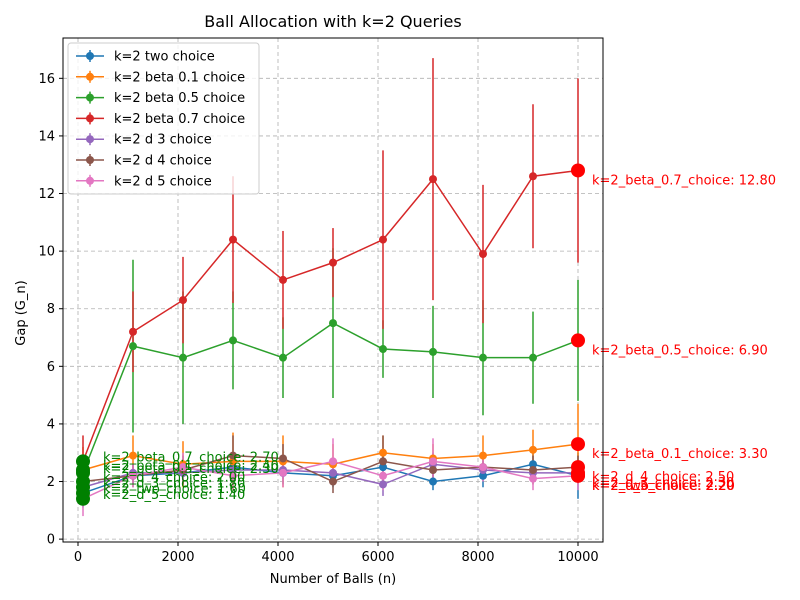  Describe the element at coordinates (46, 136) in the screenshot. I see `y-tick-label: 14` at that location.